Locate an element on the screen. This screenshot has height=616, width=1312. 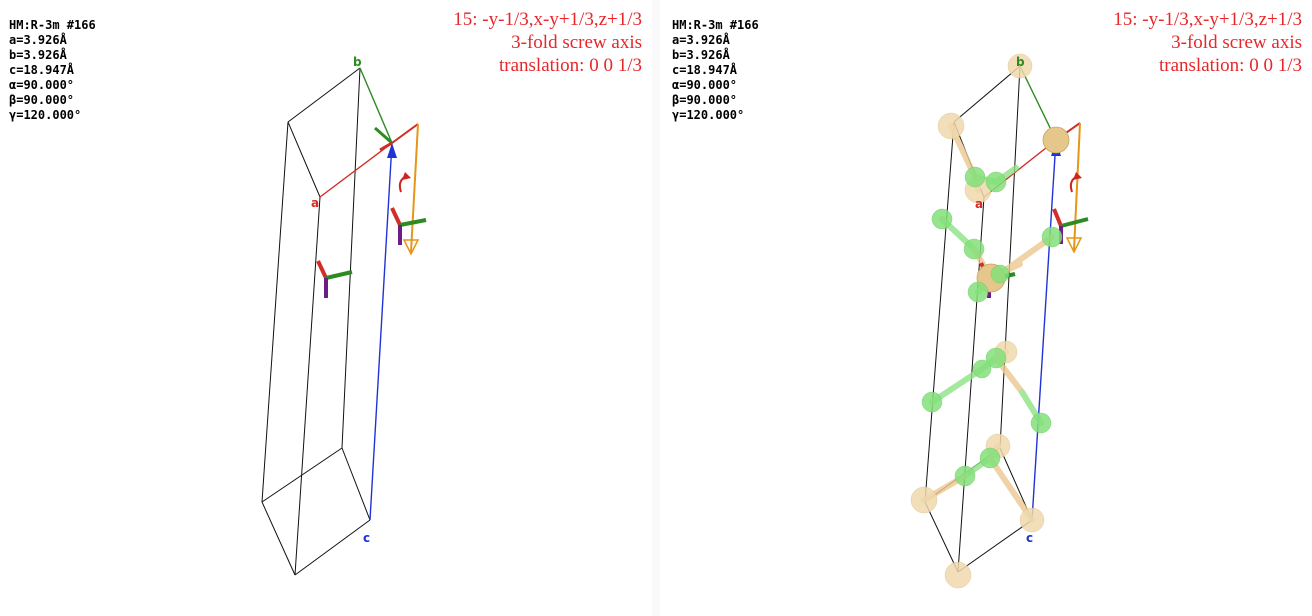
axis-a-line is located at coordinates (356, 170).